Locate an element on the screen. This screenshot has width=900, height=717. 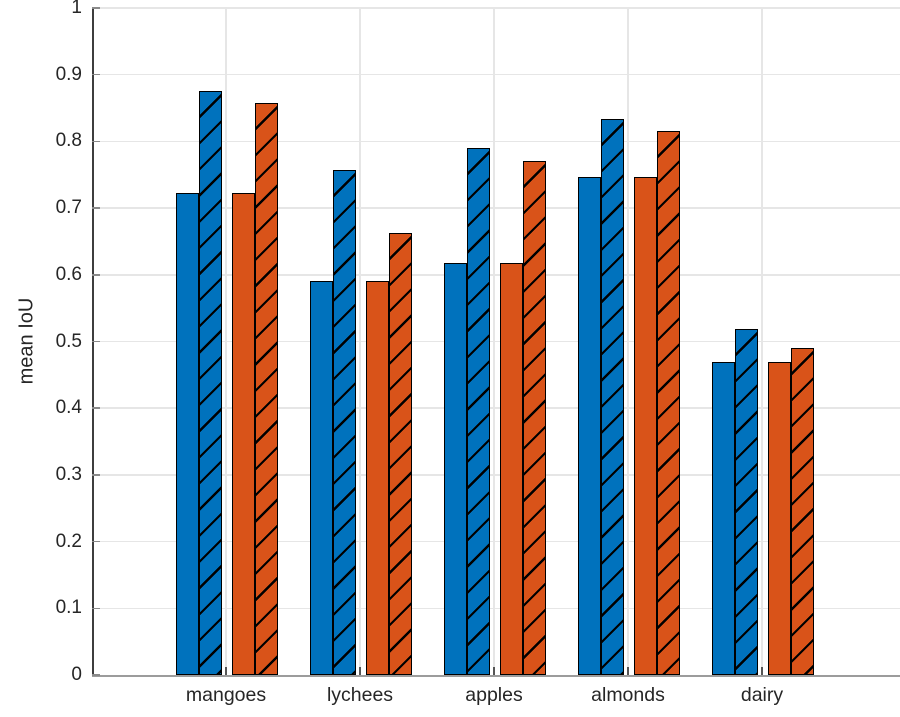
y-tick-label: 0.3 is located at coordinates (68, 474).